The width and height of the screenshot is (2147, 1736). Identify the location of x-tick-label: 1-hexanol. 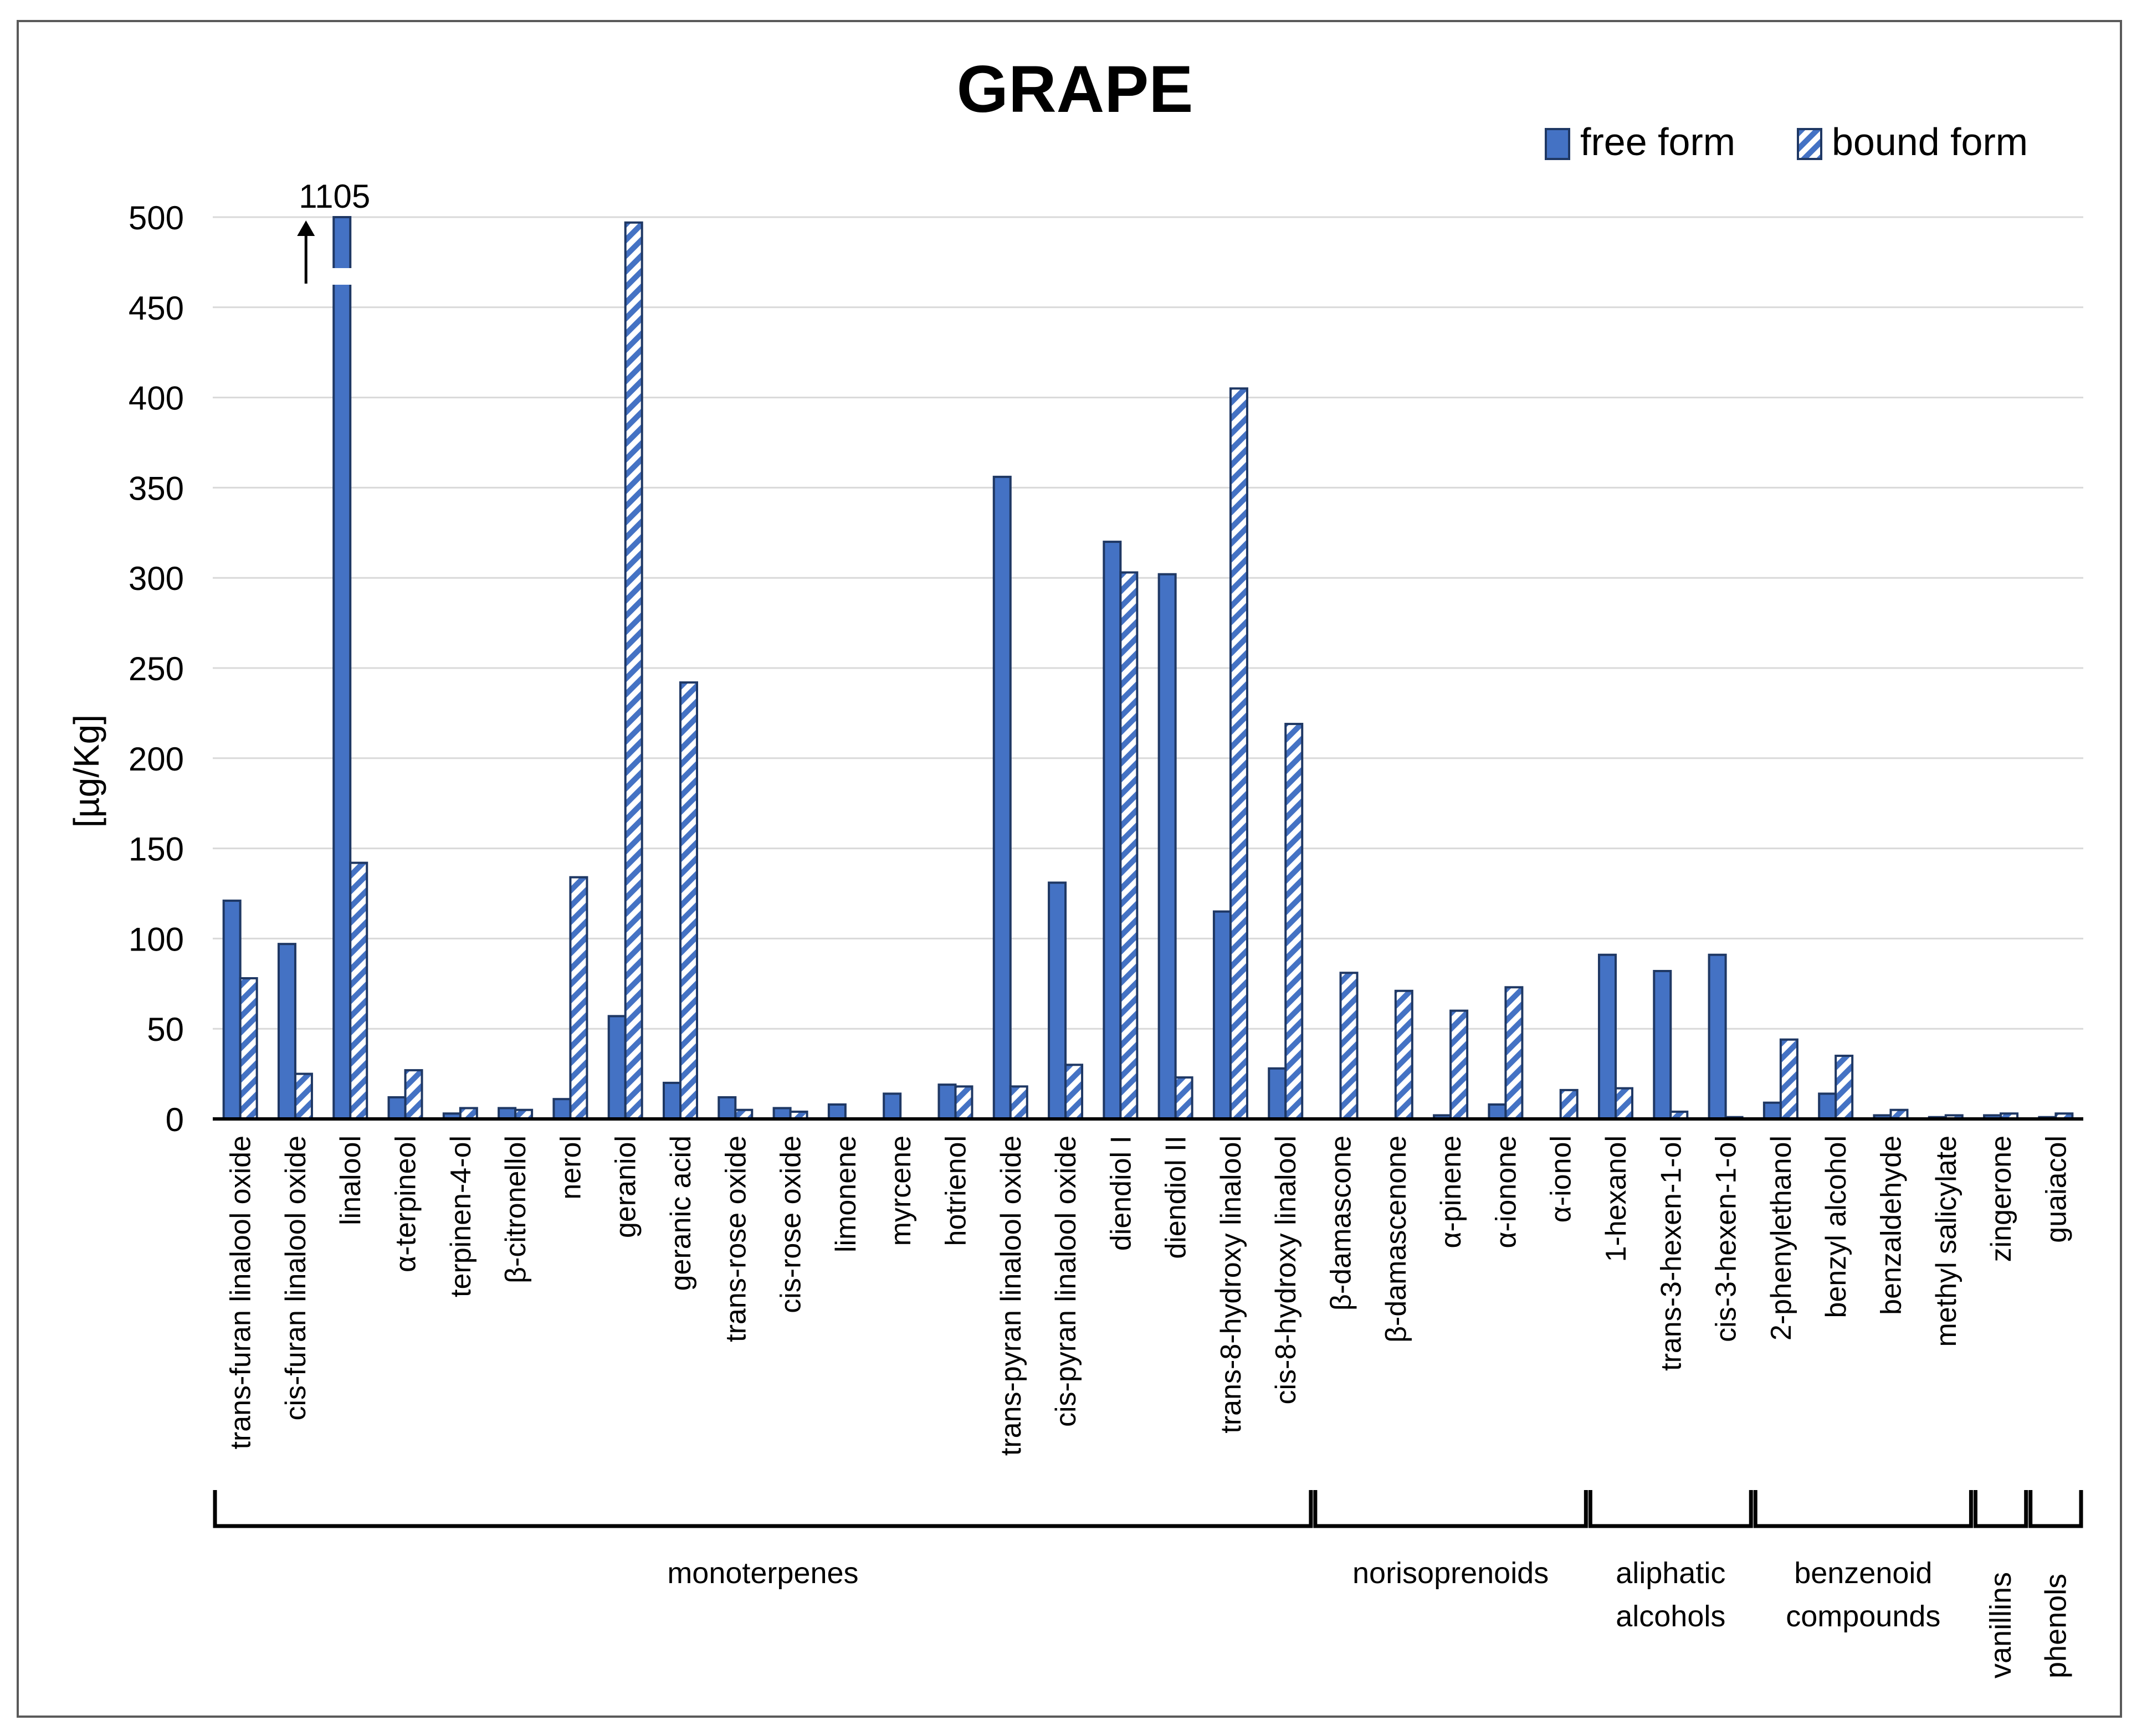
(1616, 1199).